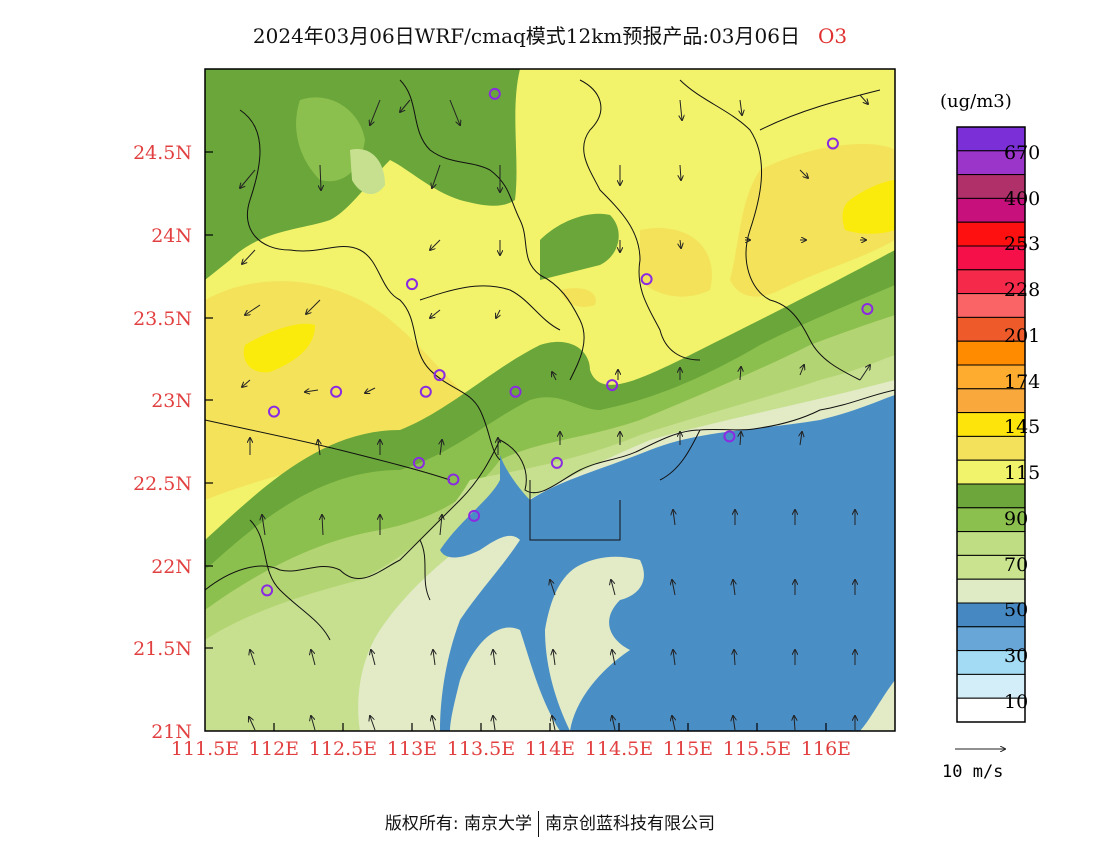 The width and height of the screenshot is (1100, 850). What do you see at coordinates (1016, 519) in the screenshot?
I see `legend-value: 90` at bounding box center [1016, 519].